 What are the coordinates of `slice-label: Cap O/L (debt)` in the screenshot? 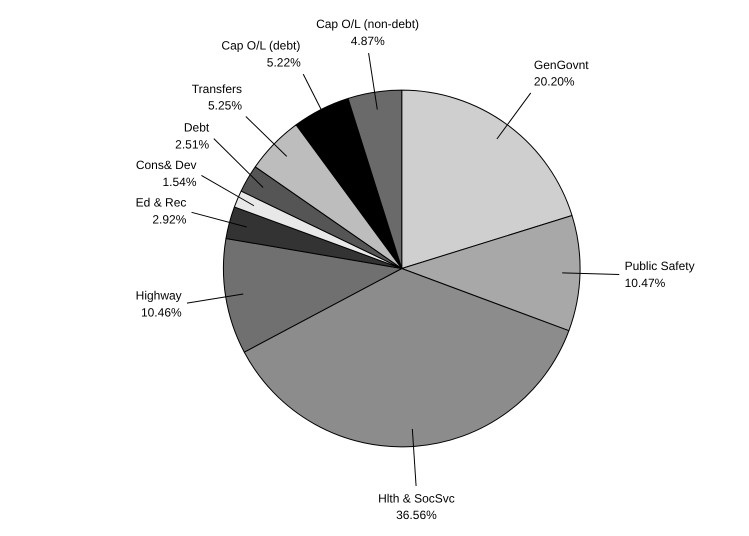 It's located at (260, 45).